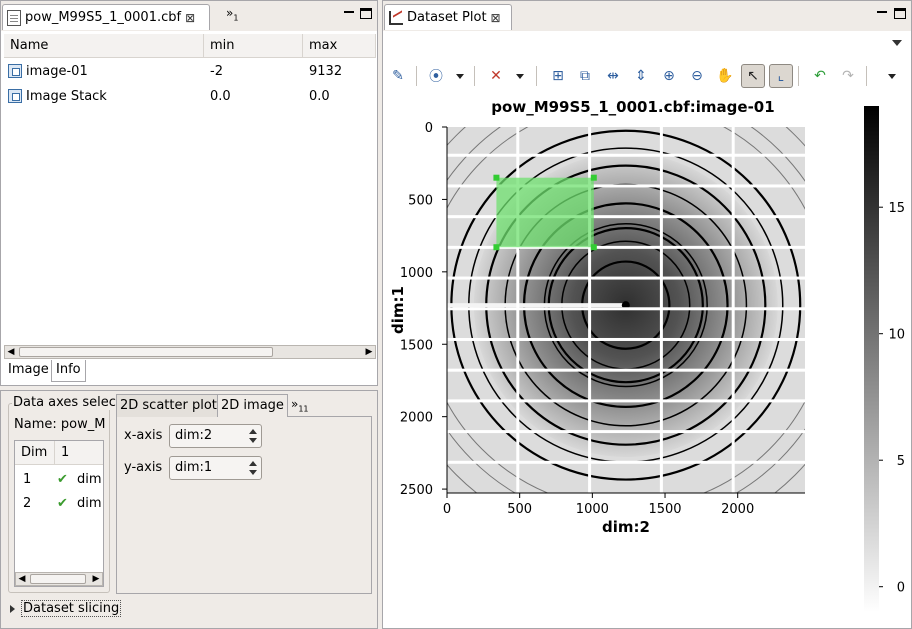 The height and width of the screenshot is (629, 912). I want to click on dataset-slicing-toggle: Dataset slicing, so click(66, 608).